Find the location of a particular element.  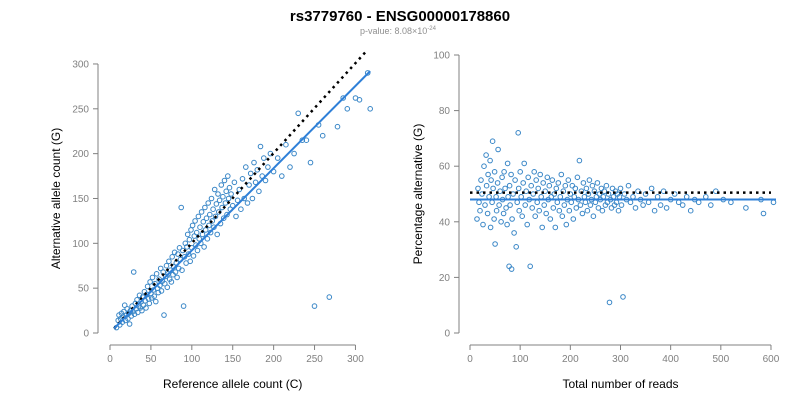

y-tick-label: 40 is located at coordinates (445, 222).